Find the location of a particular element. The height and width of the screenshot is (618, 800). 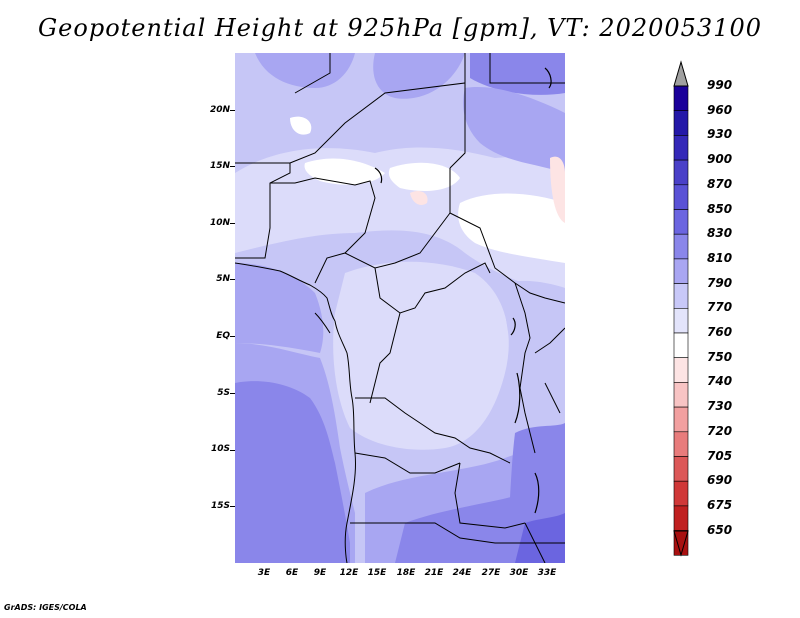

field-central-basin is located at coordinates (421, 355).